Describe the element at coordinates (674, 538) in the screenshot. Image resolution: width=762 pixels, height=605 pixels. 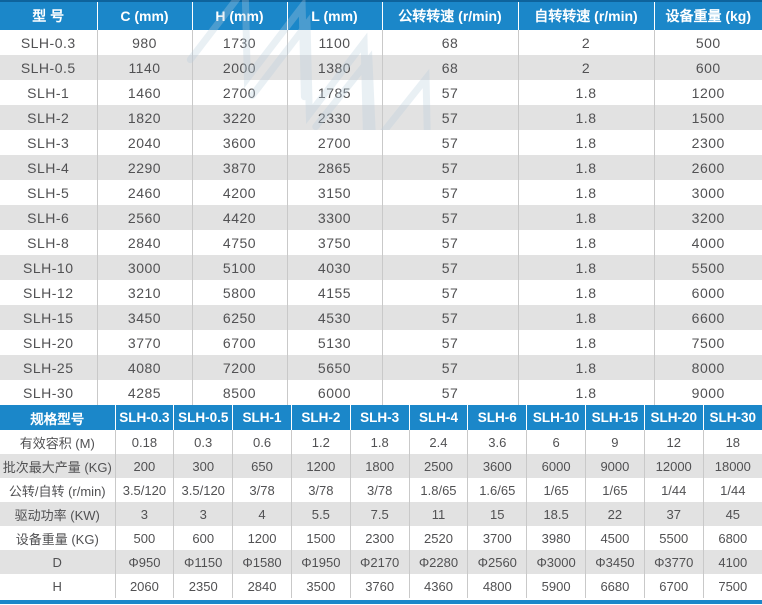
I see `cell-value: 5500` at that location.